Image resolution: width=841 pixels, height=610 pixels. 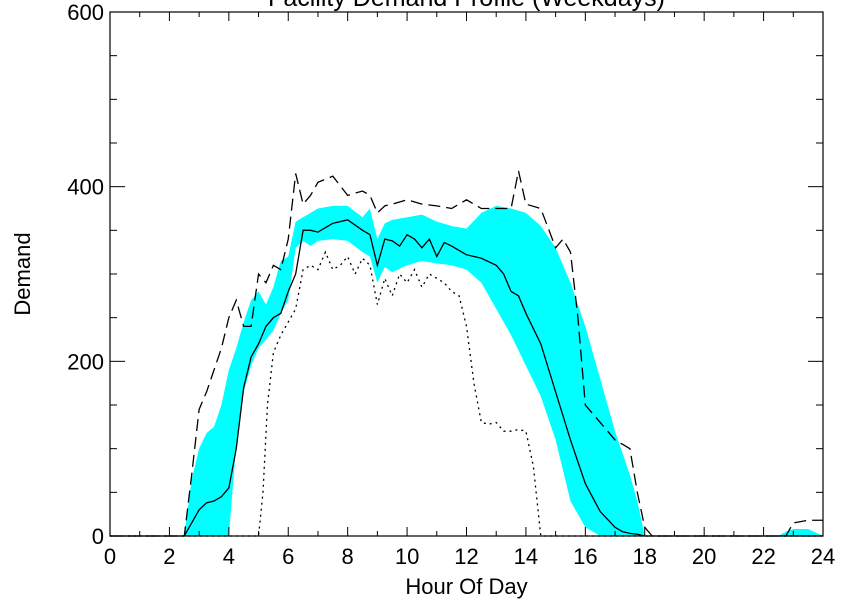 What do you see at coordinates (585, 556) in the screenshot?
I see `x-tick-label: 16` at bounding box center [585, 556].